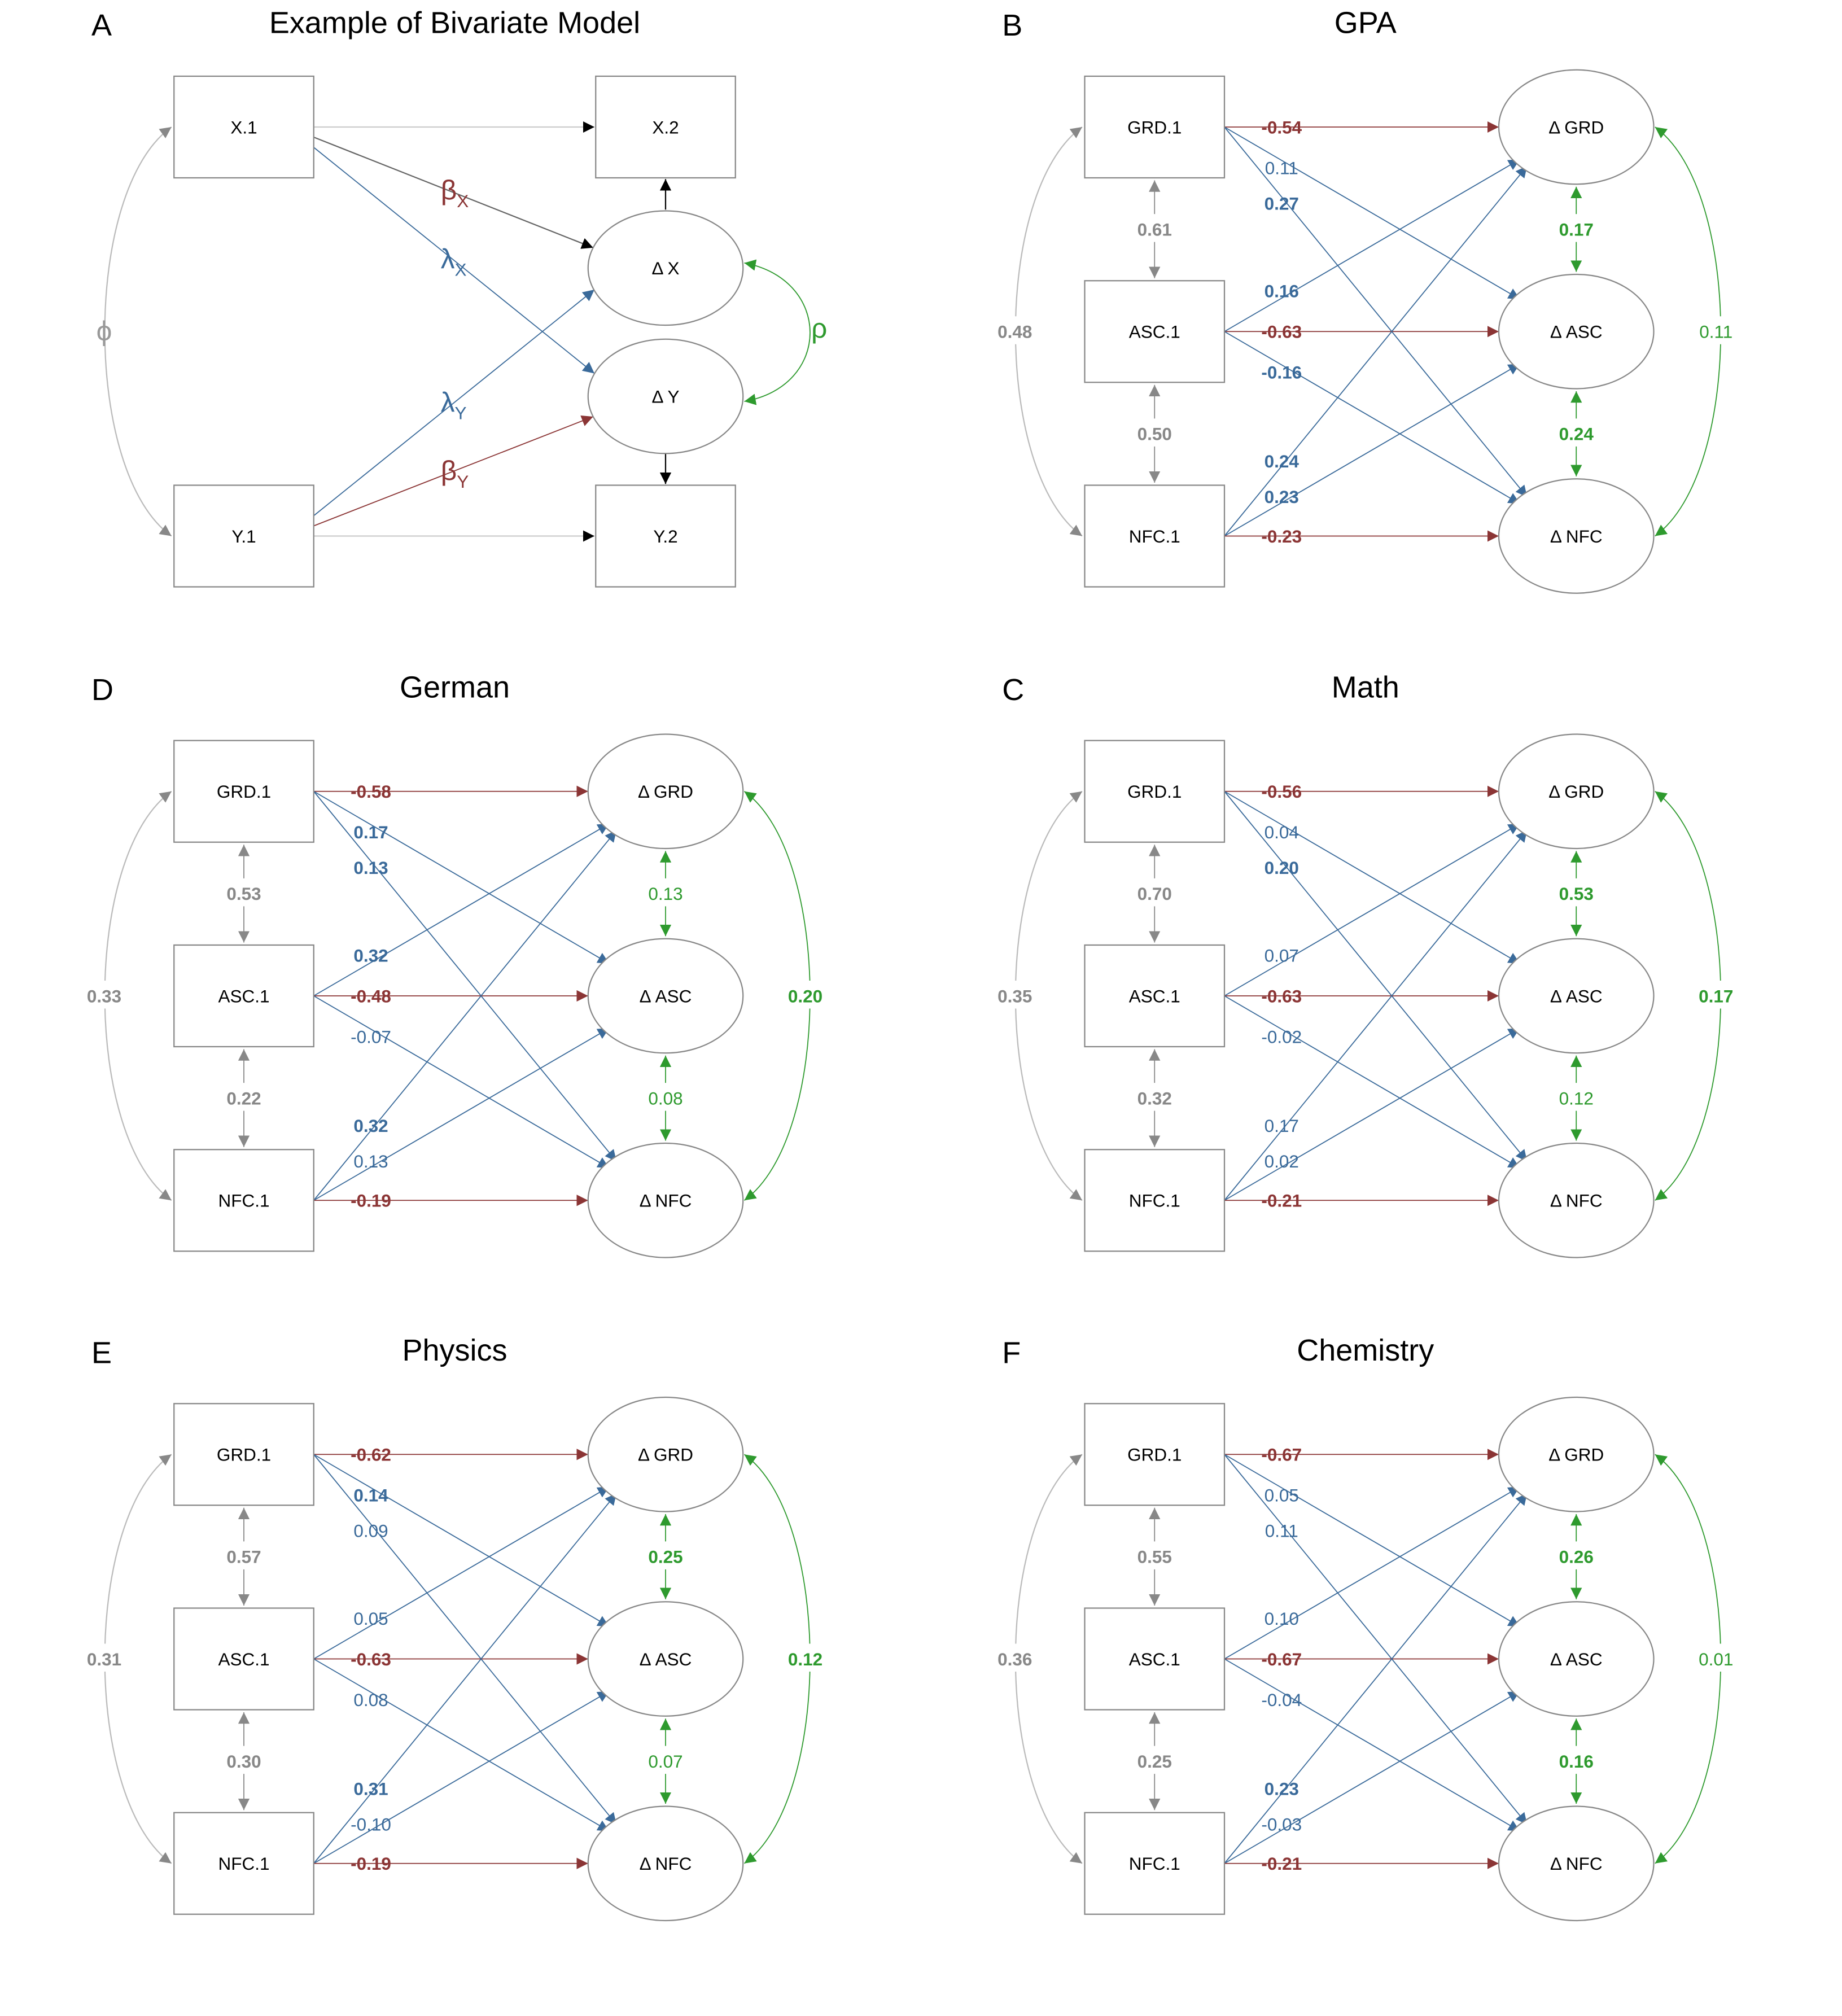  I want to click on coef-nfc-to-delta-asc: 0.23, so click(1282, 497).